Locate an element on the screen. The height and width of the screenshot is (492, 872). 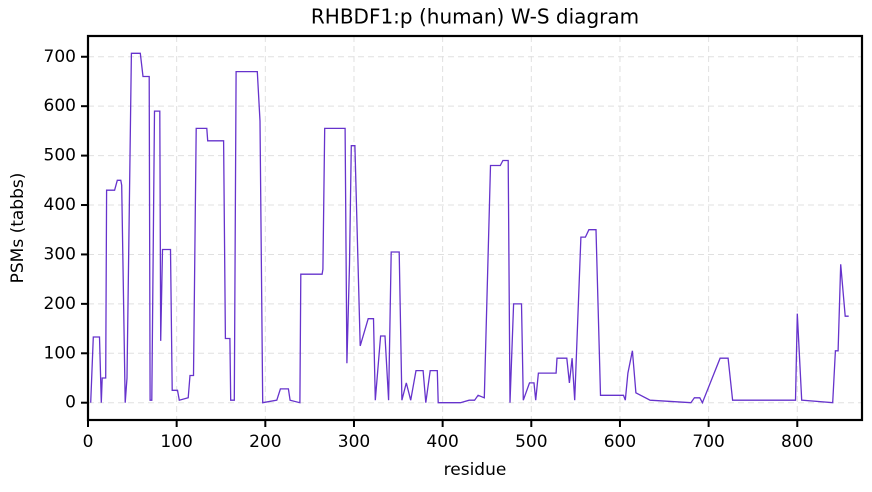
x-tick-label: 500 is located at coordinates (531, 442).